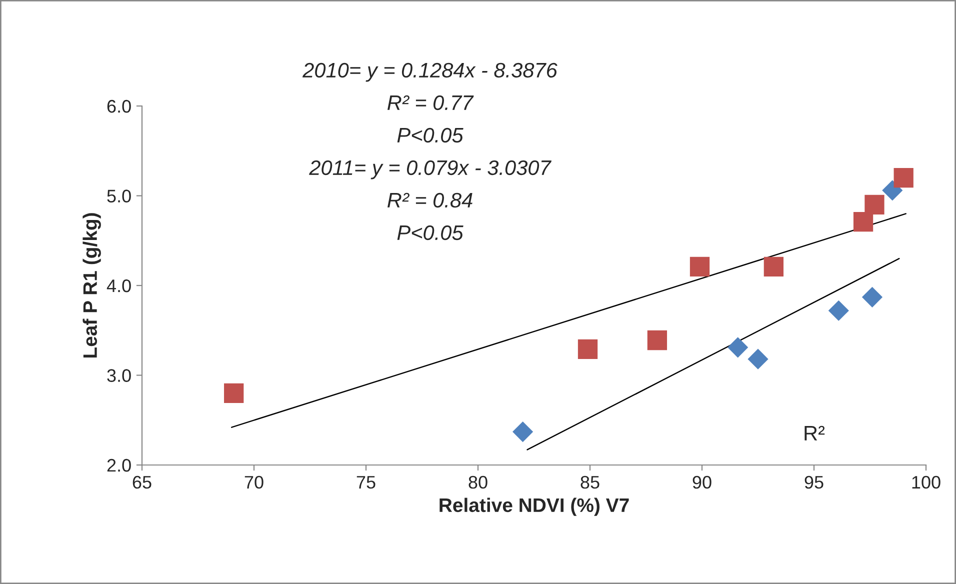  I want to click on x-tick-label: 65, so click(142, 482).